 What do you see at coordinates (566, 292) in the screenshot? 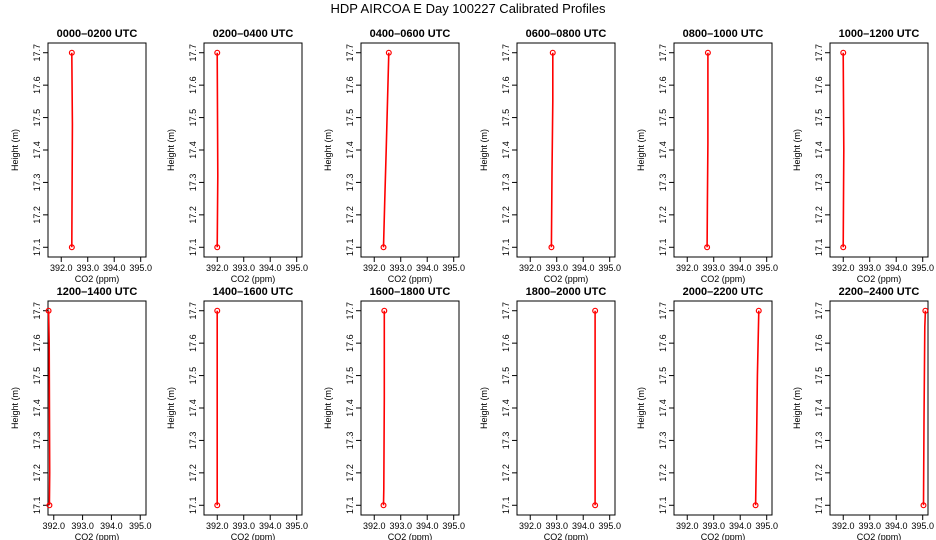
I see `panel-title: 1800–2000 UTC` at bounding box center [566, 292].